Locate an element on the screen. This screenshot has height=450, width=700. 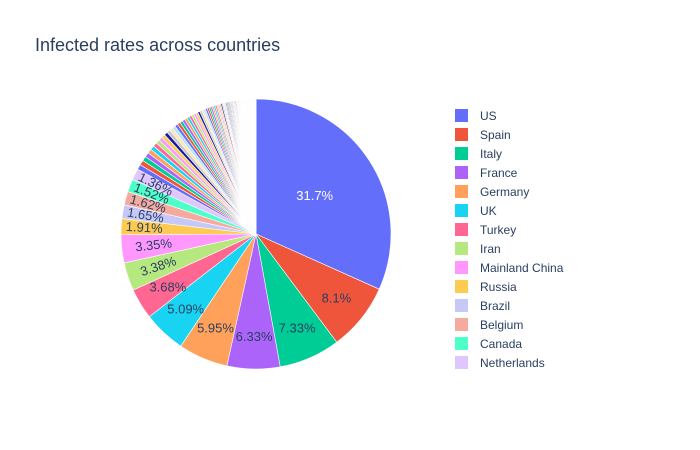
legend-label: Belgium is located at coordinates (501, 325).